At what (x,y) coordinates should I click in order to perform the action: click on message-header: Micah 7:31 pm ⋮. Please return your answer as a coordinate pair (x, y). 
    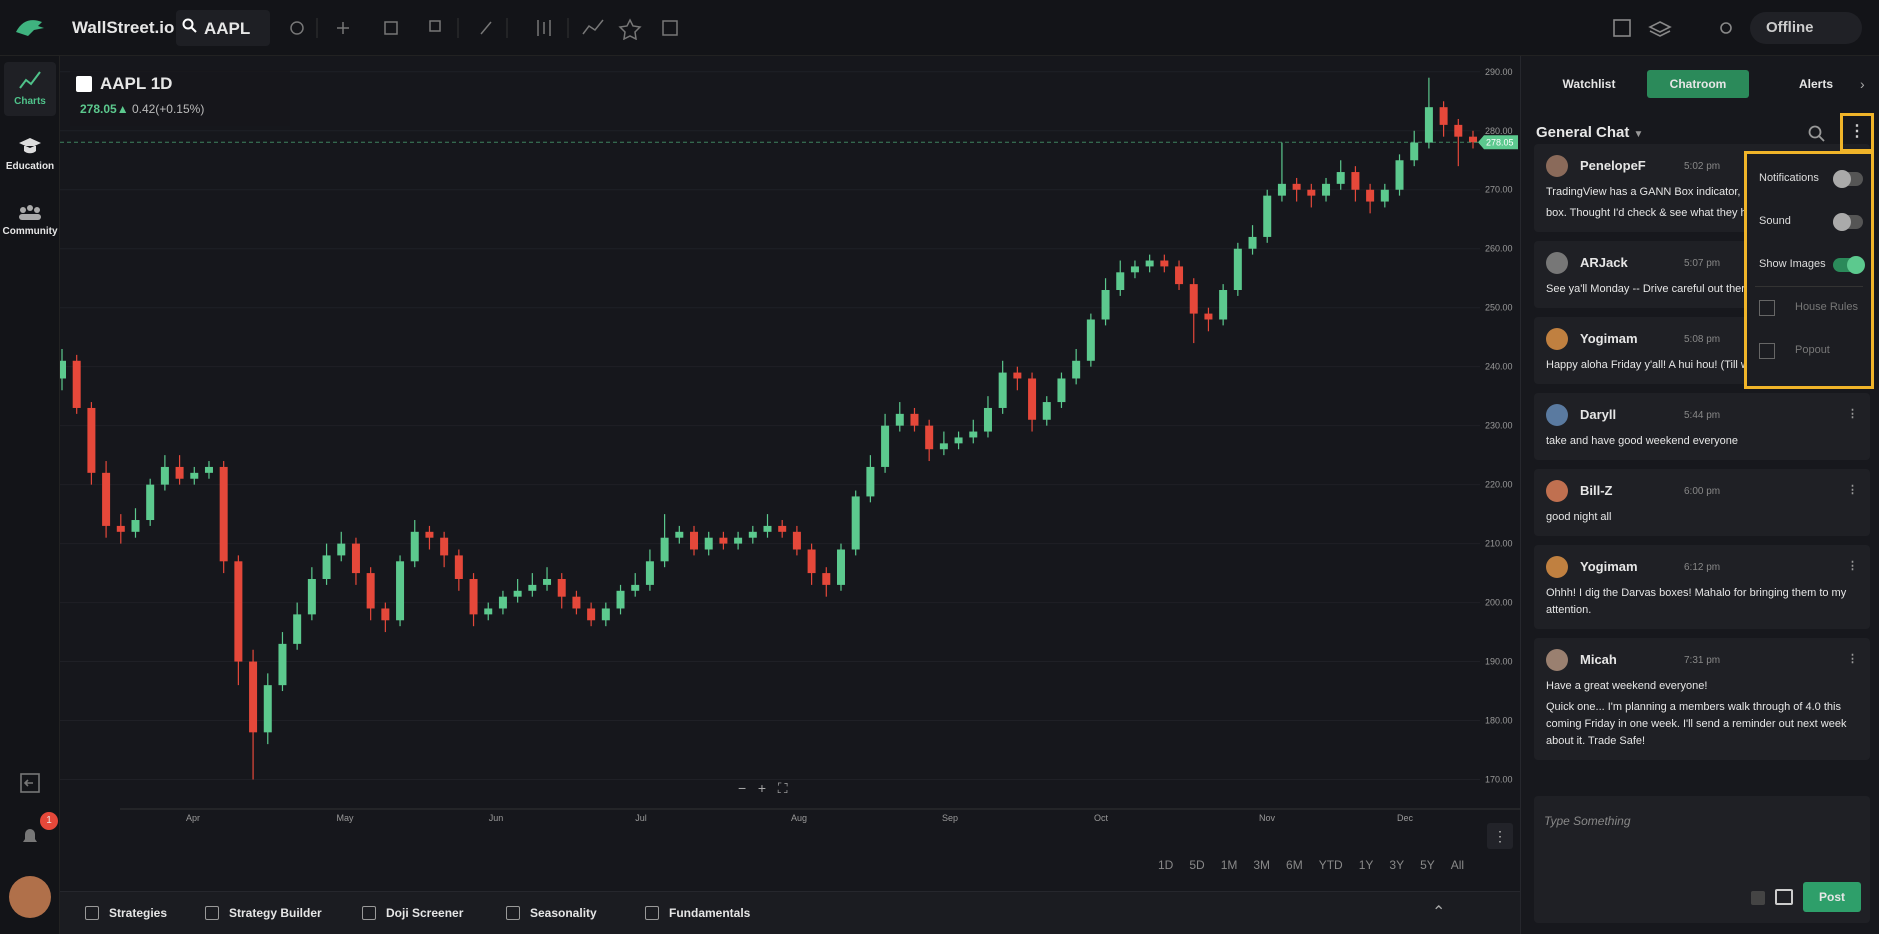
    Looking at the image, I should click on (1702, 661).